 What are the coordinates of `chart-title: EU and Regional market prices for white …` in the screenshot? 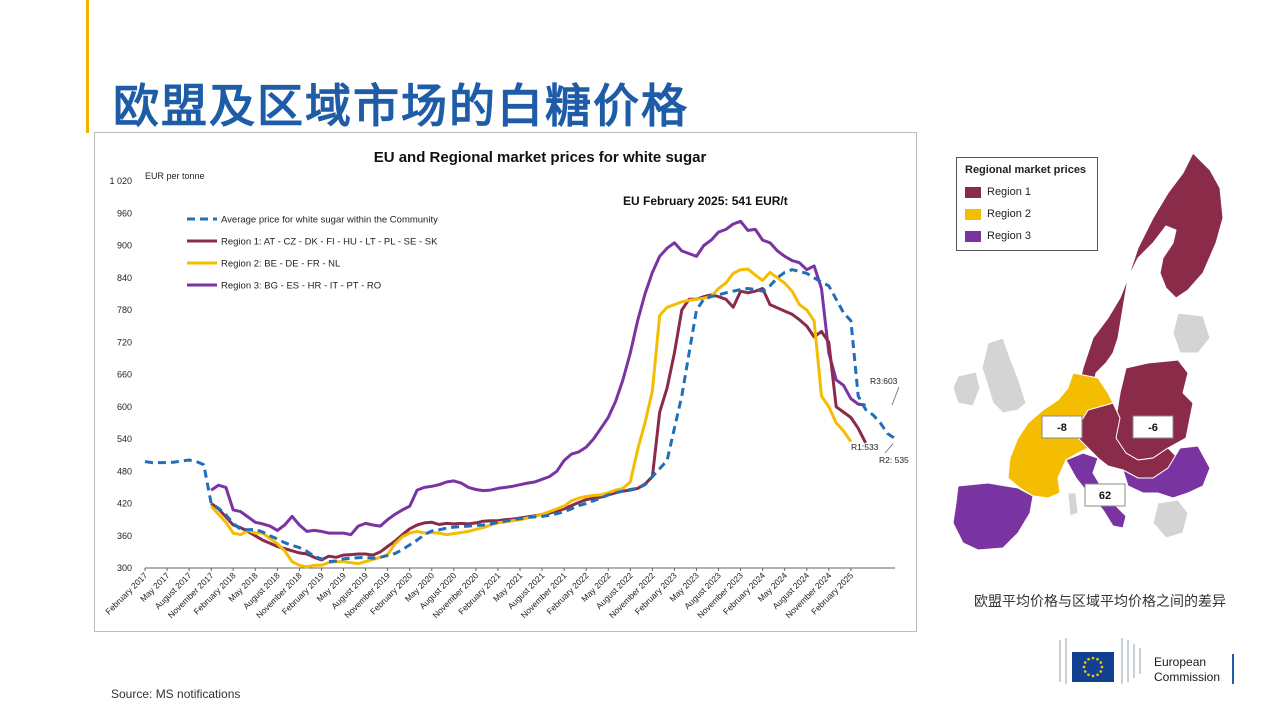 It's located at (540, 157).